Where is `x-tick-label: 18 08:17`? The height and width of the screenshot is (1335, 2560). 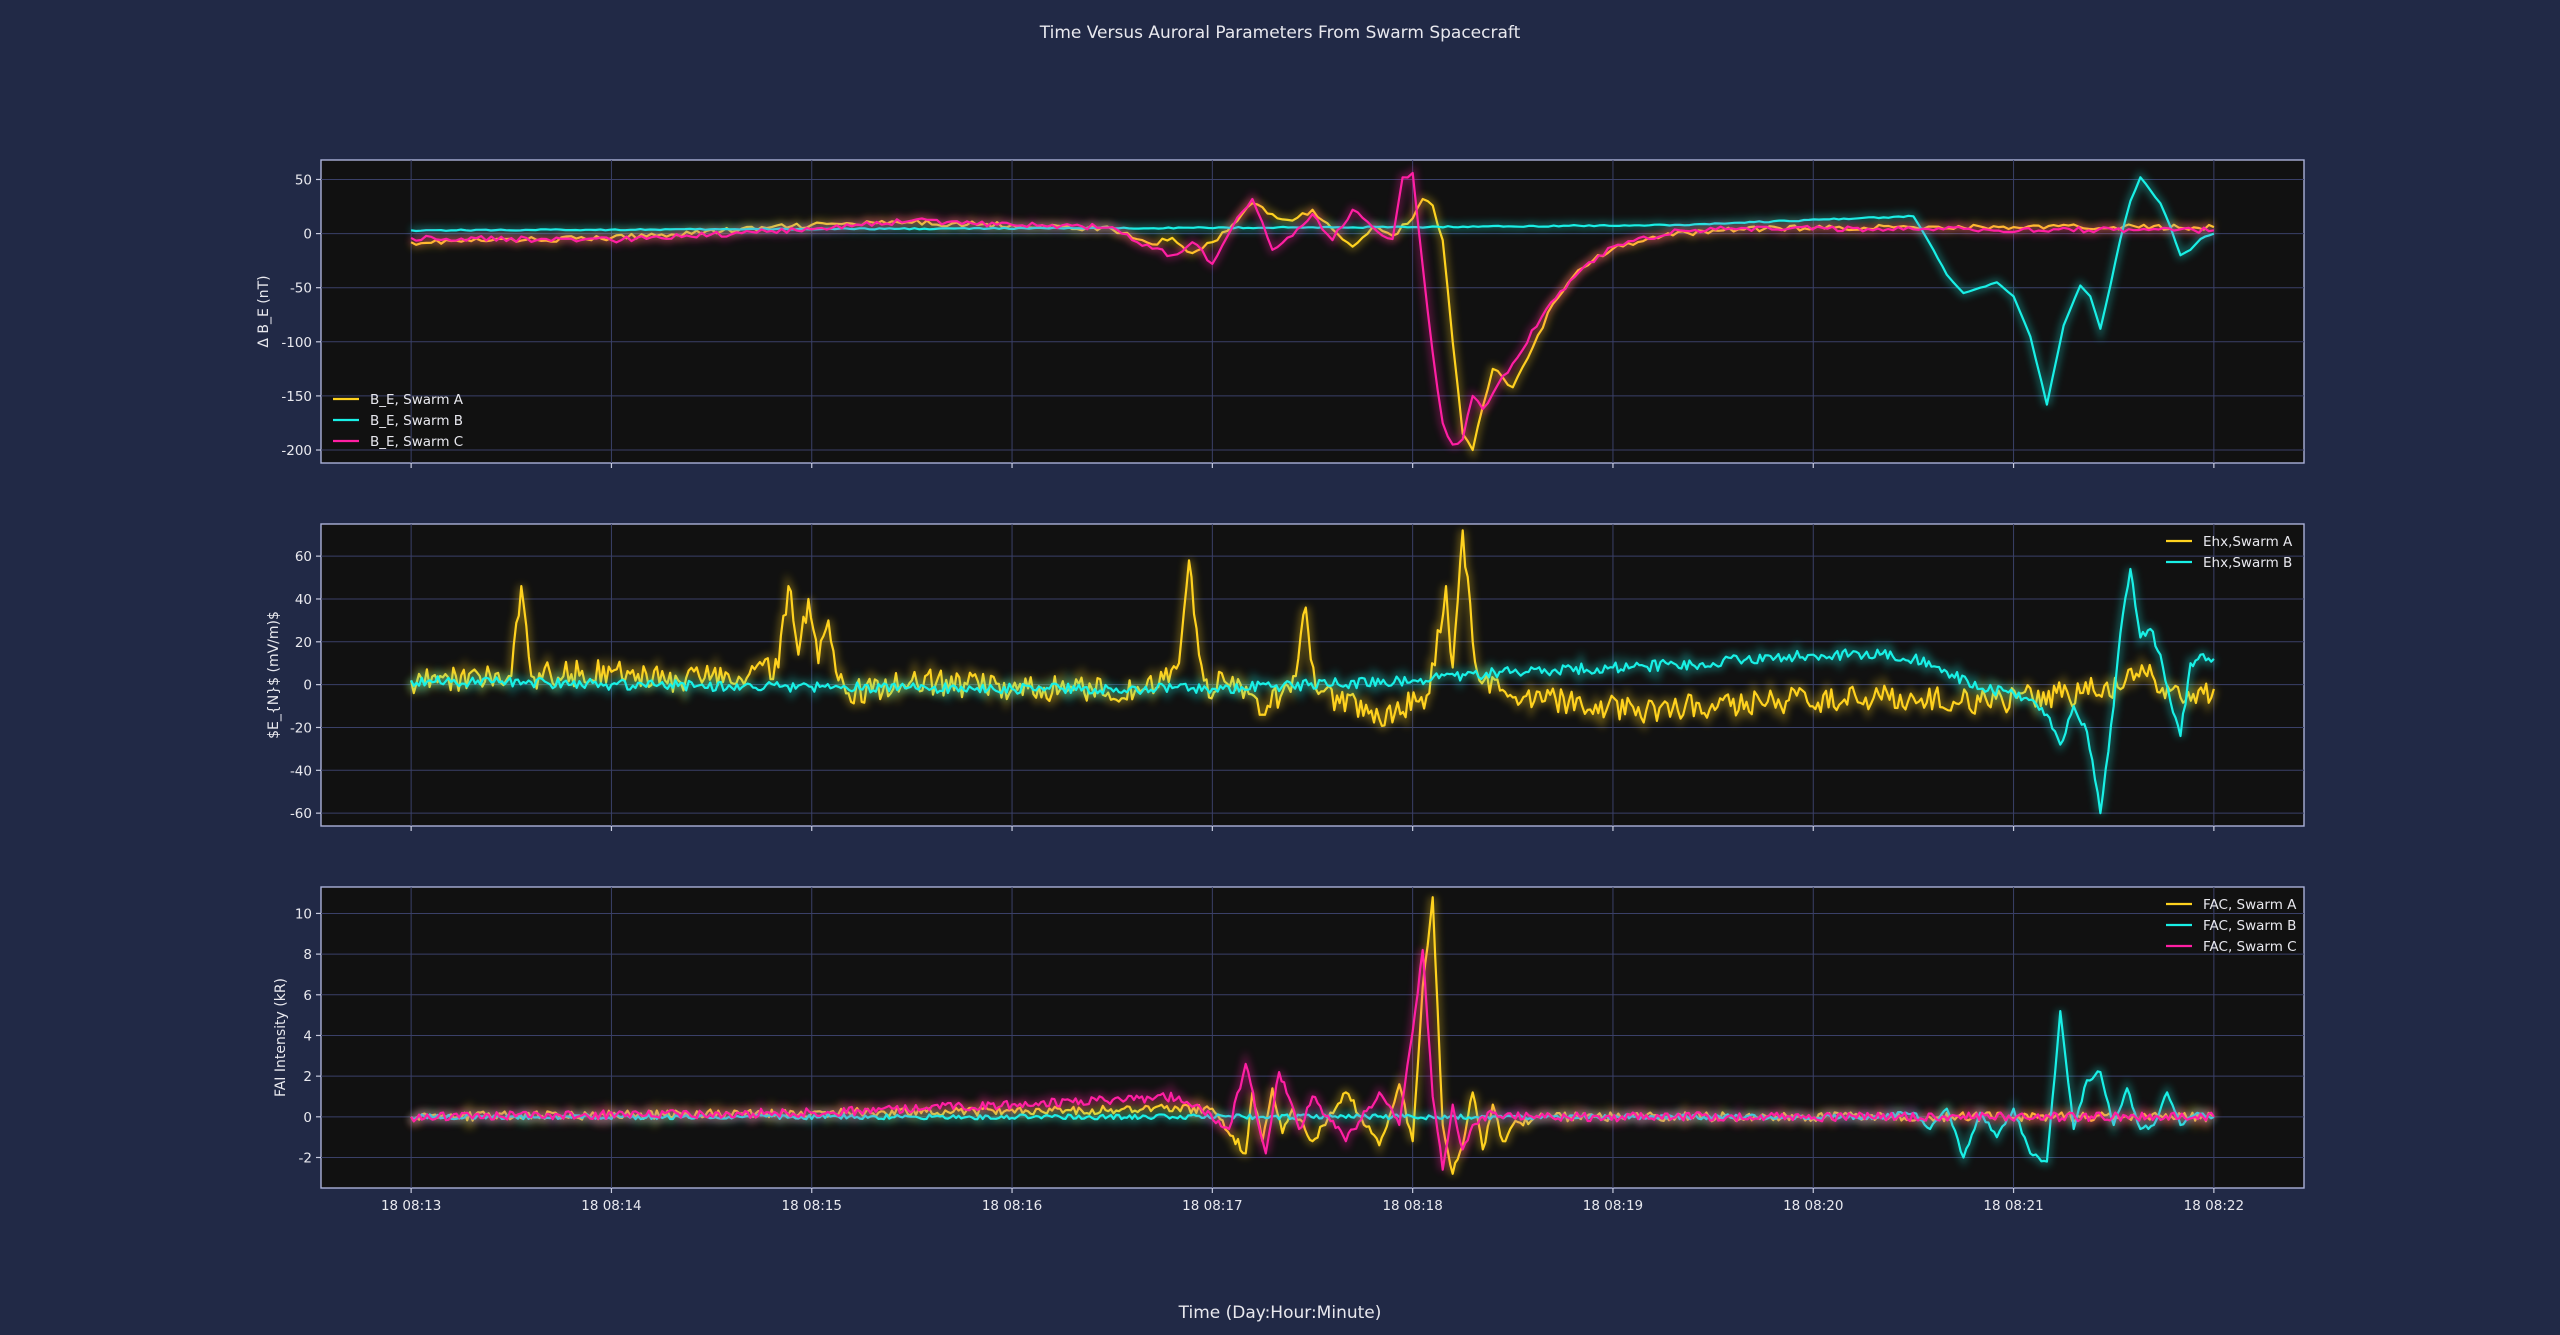 x-tick-label: 18 08:17 is located at coordinates (1212, 1206).